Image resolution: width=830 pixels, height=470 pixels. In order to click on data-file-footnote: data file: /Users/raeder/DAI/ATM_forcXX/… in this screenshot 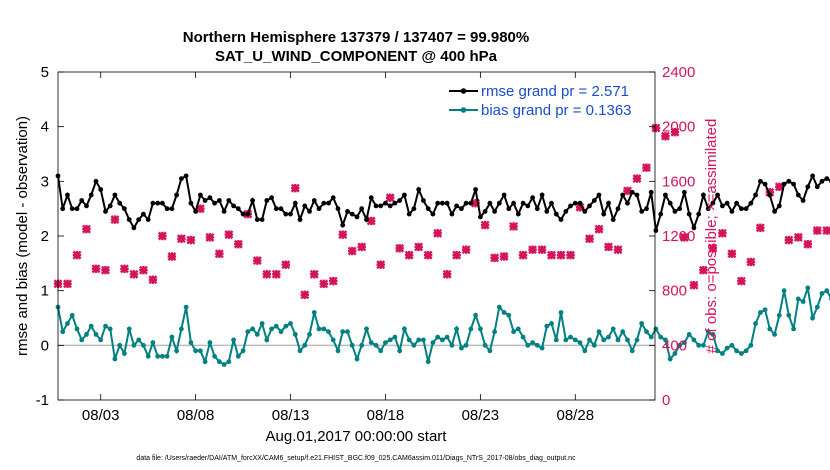, I will do `click(356, 458)`.